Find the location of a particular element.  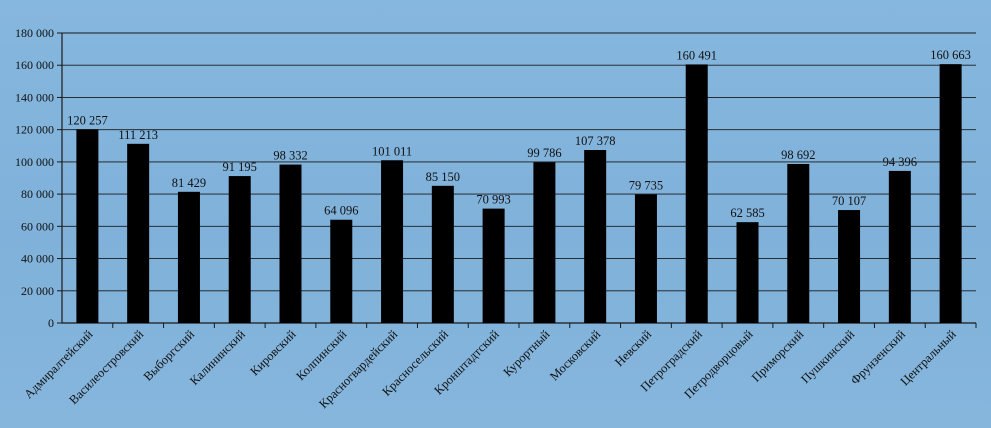

x-category-label: Невский is located at coordinates (633, 348).